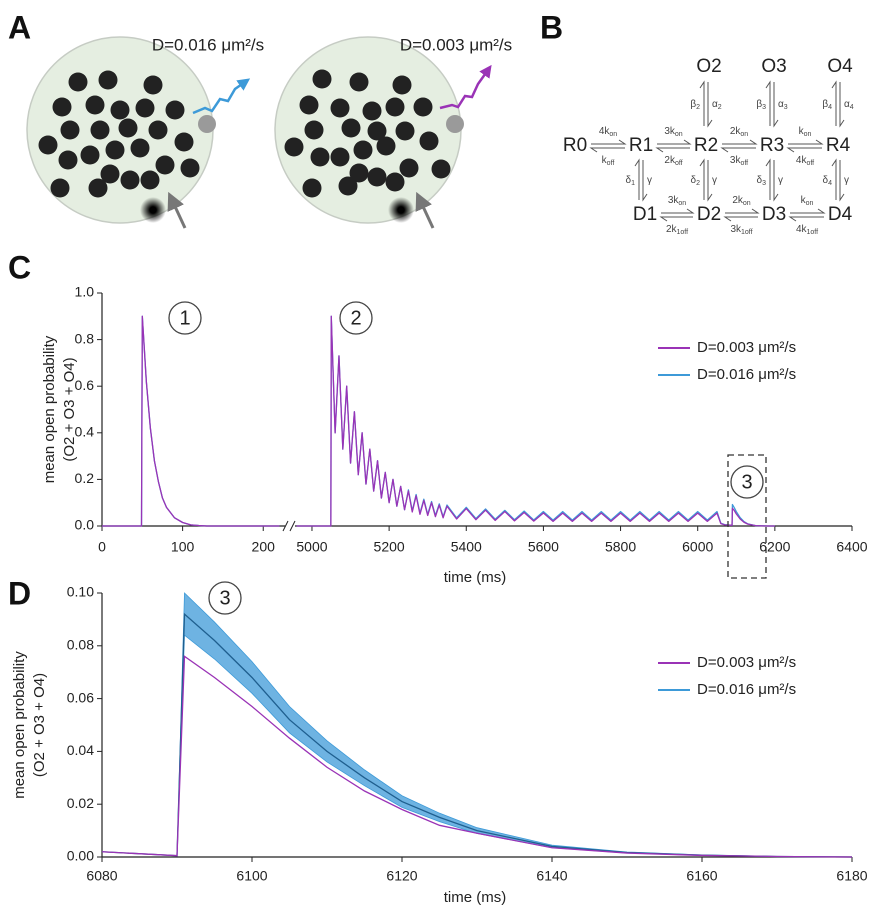 Image resolution: width=869 pixels, height=908 pixels. I want to click on y-tick-label: 0.00, so click(80, 856).